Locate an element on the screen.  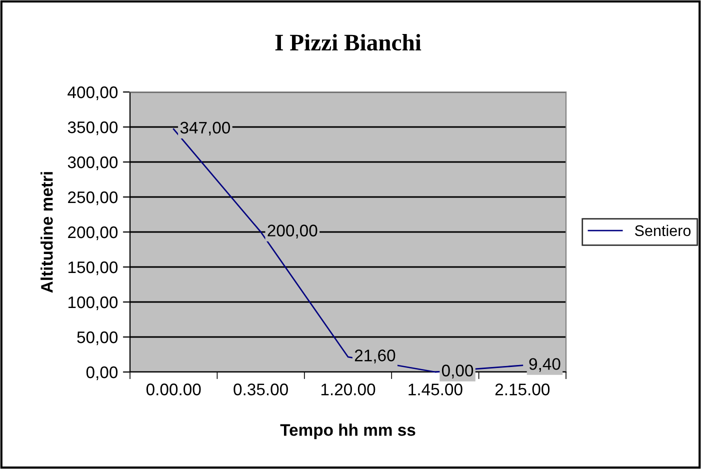
data-label: 9,40 is located at coordinates (544, 365).